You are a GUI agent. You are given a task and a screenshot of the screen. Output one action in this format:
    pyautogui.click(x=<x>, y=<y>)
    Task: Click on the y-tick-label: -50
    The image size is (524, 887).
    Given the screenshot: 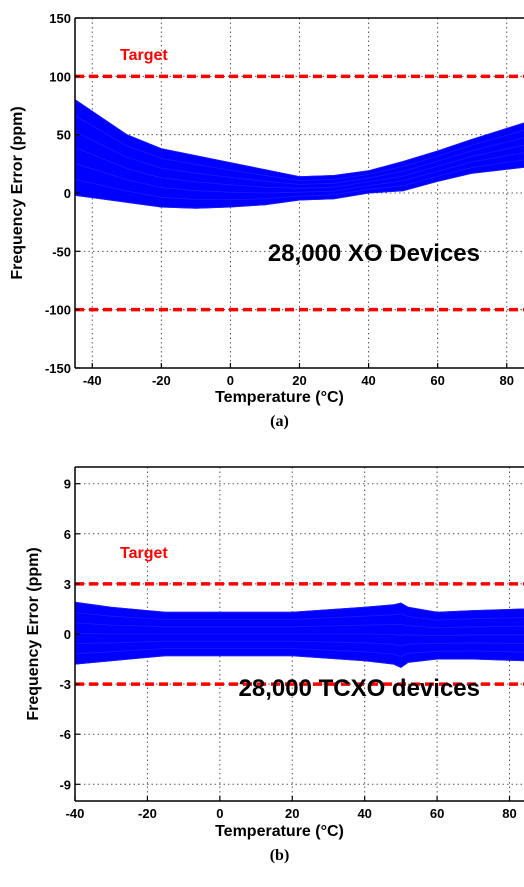 What is the action you would take?
    pyautogui.click(x=61, y=251)
    